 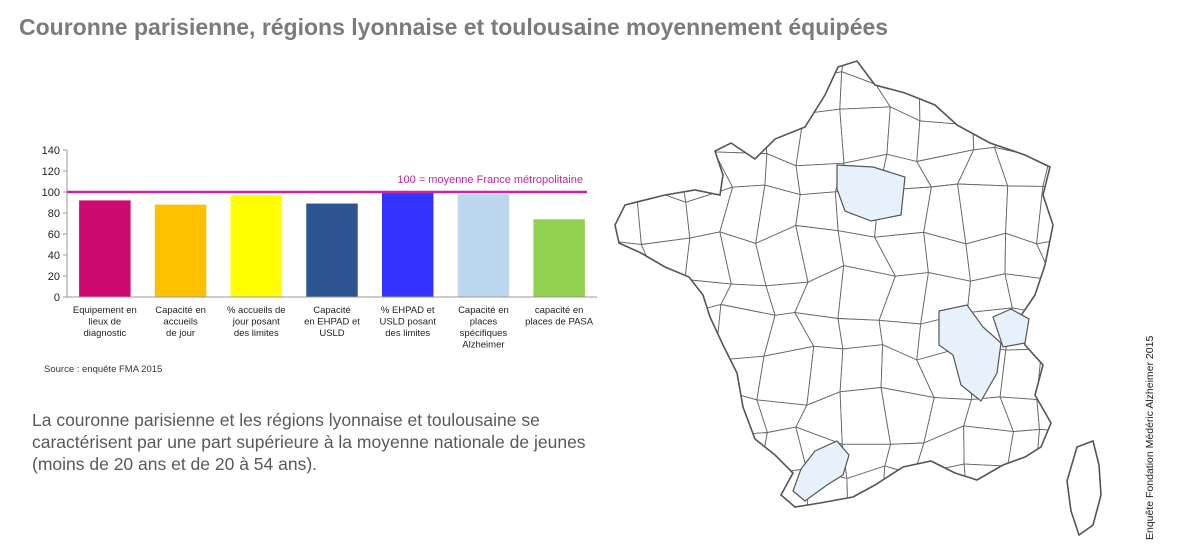 What do you see at coordinates (54, 235) in the screenshot?
I see `y-tick-label: 60` at bounding box center [54, 235].